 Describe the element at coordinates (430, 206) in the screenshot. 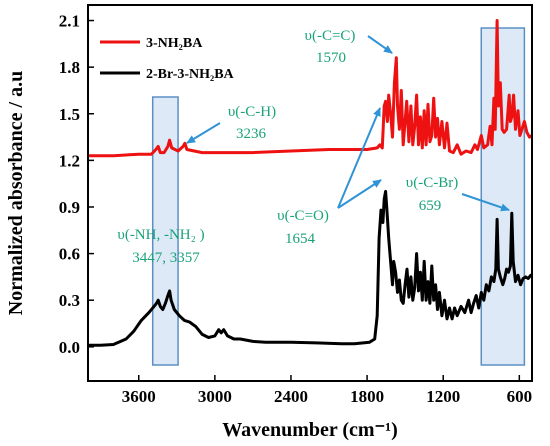

I see `annotation-cbr-value: 659` at that location.